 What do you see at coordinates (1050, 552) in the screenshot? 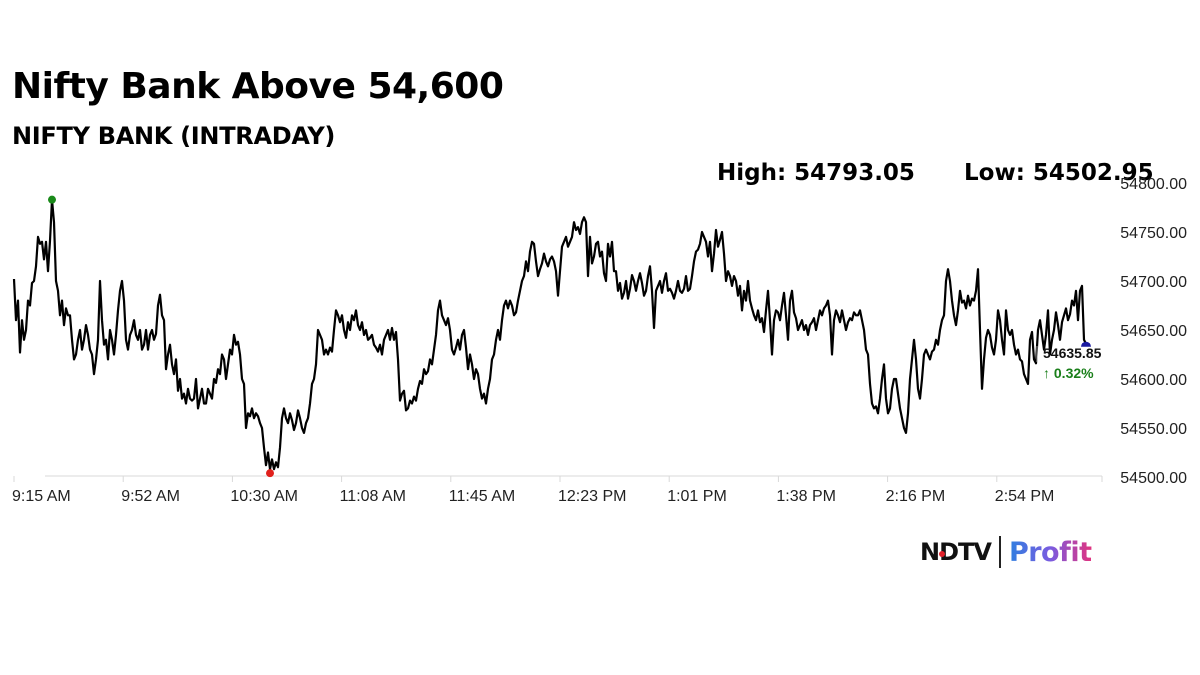
I see `profit-wordmark: Profit` at bounding box center [1050, 552].